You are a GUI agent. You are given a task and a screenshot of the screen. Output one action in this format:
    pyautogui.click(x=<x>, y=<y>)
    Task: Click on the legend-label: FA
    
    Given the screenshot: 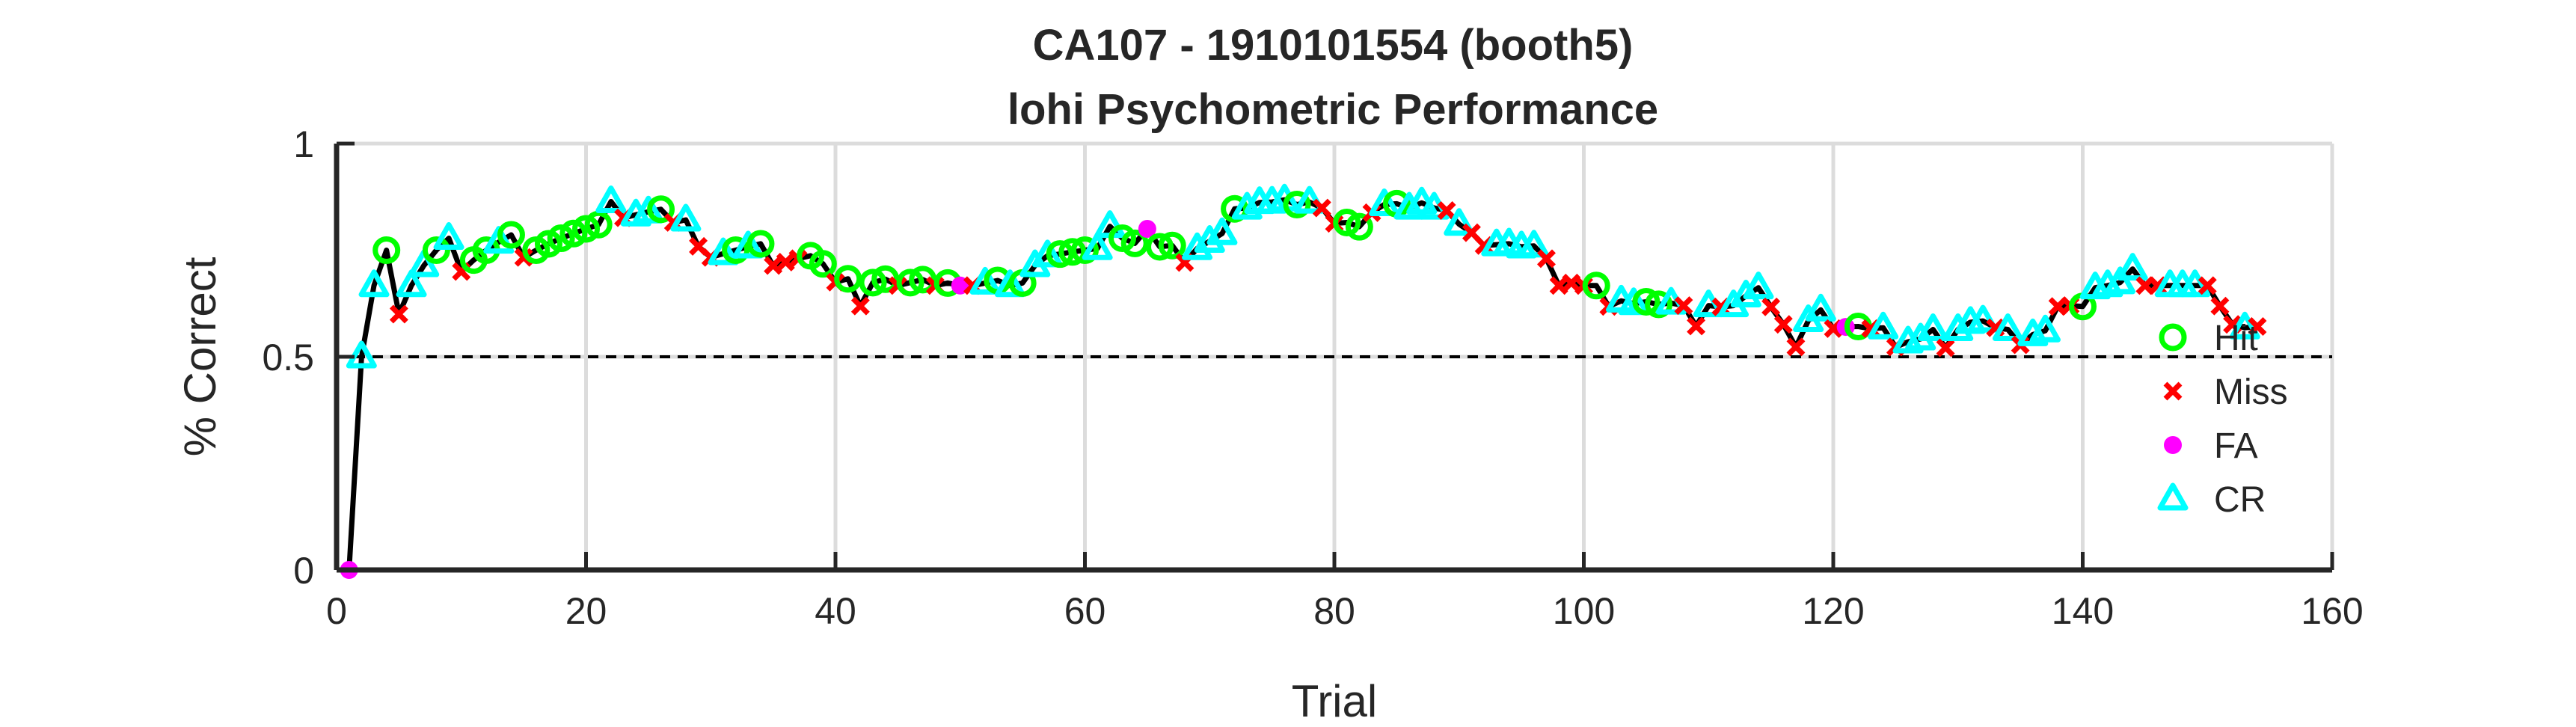 What is the action you would take?
    pyautogui.click(x=2236, y=446)
    